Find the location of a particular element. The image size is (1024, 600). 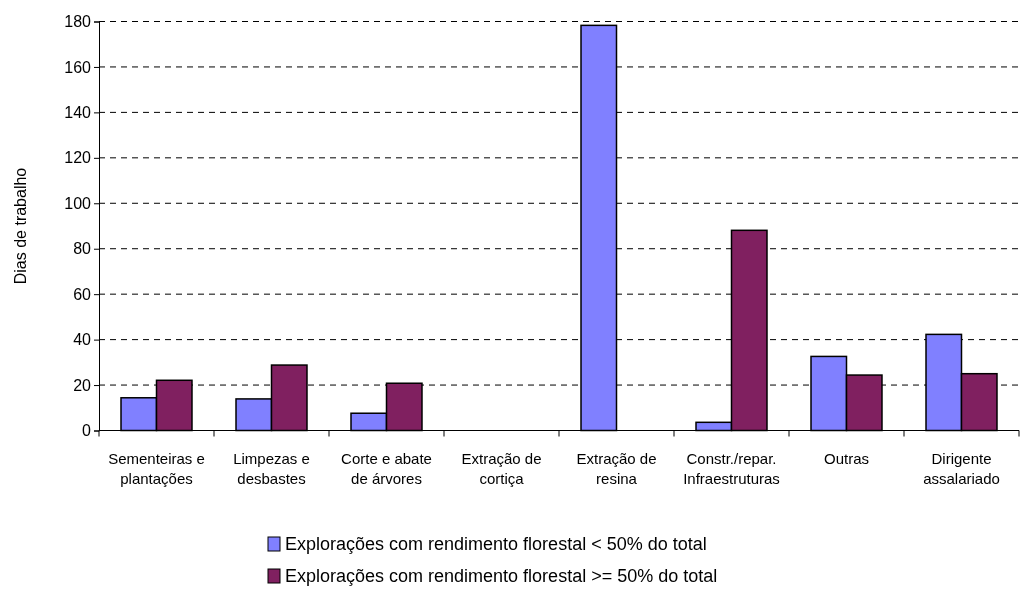

x-tick-label: Outras is located at coordinates (846, 458).